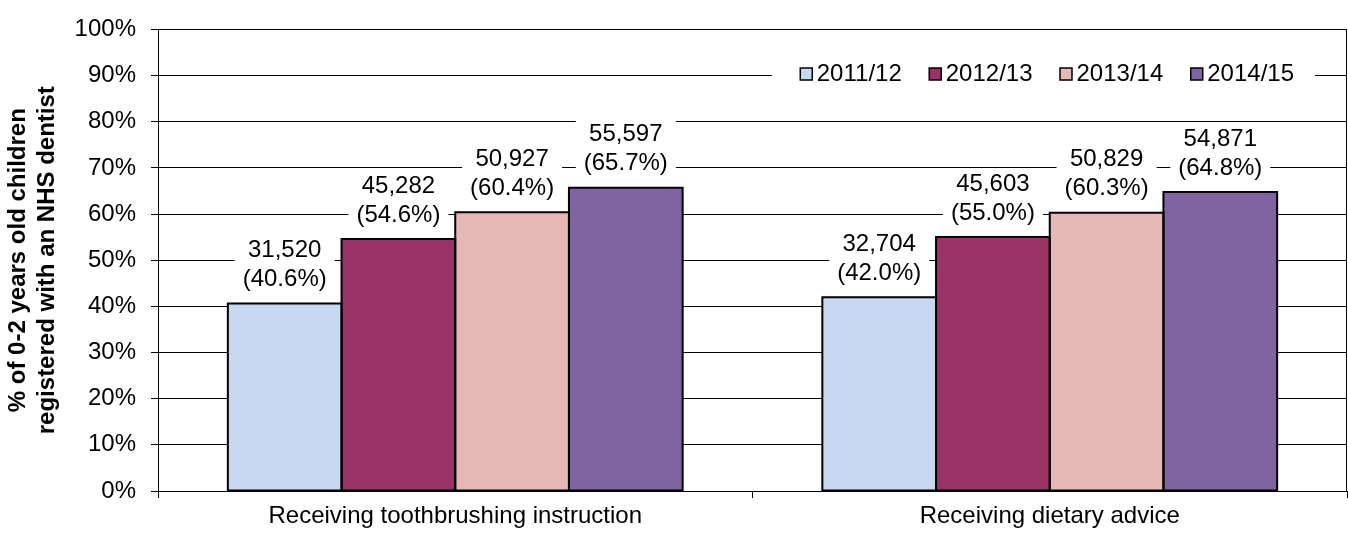  What do you see at coordinates (111, 397) in the screenshot?
I see `y-tick-label: 20%` at bounding box center [111, 397].